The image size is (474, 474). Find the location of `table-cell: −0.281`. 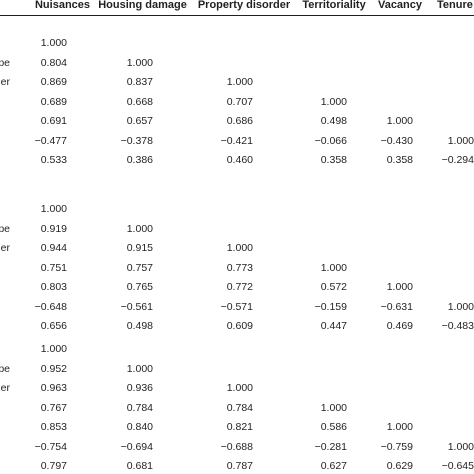

table-cell: −0.281 is located at coordinates (330, 446).